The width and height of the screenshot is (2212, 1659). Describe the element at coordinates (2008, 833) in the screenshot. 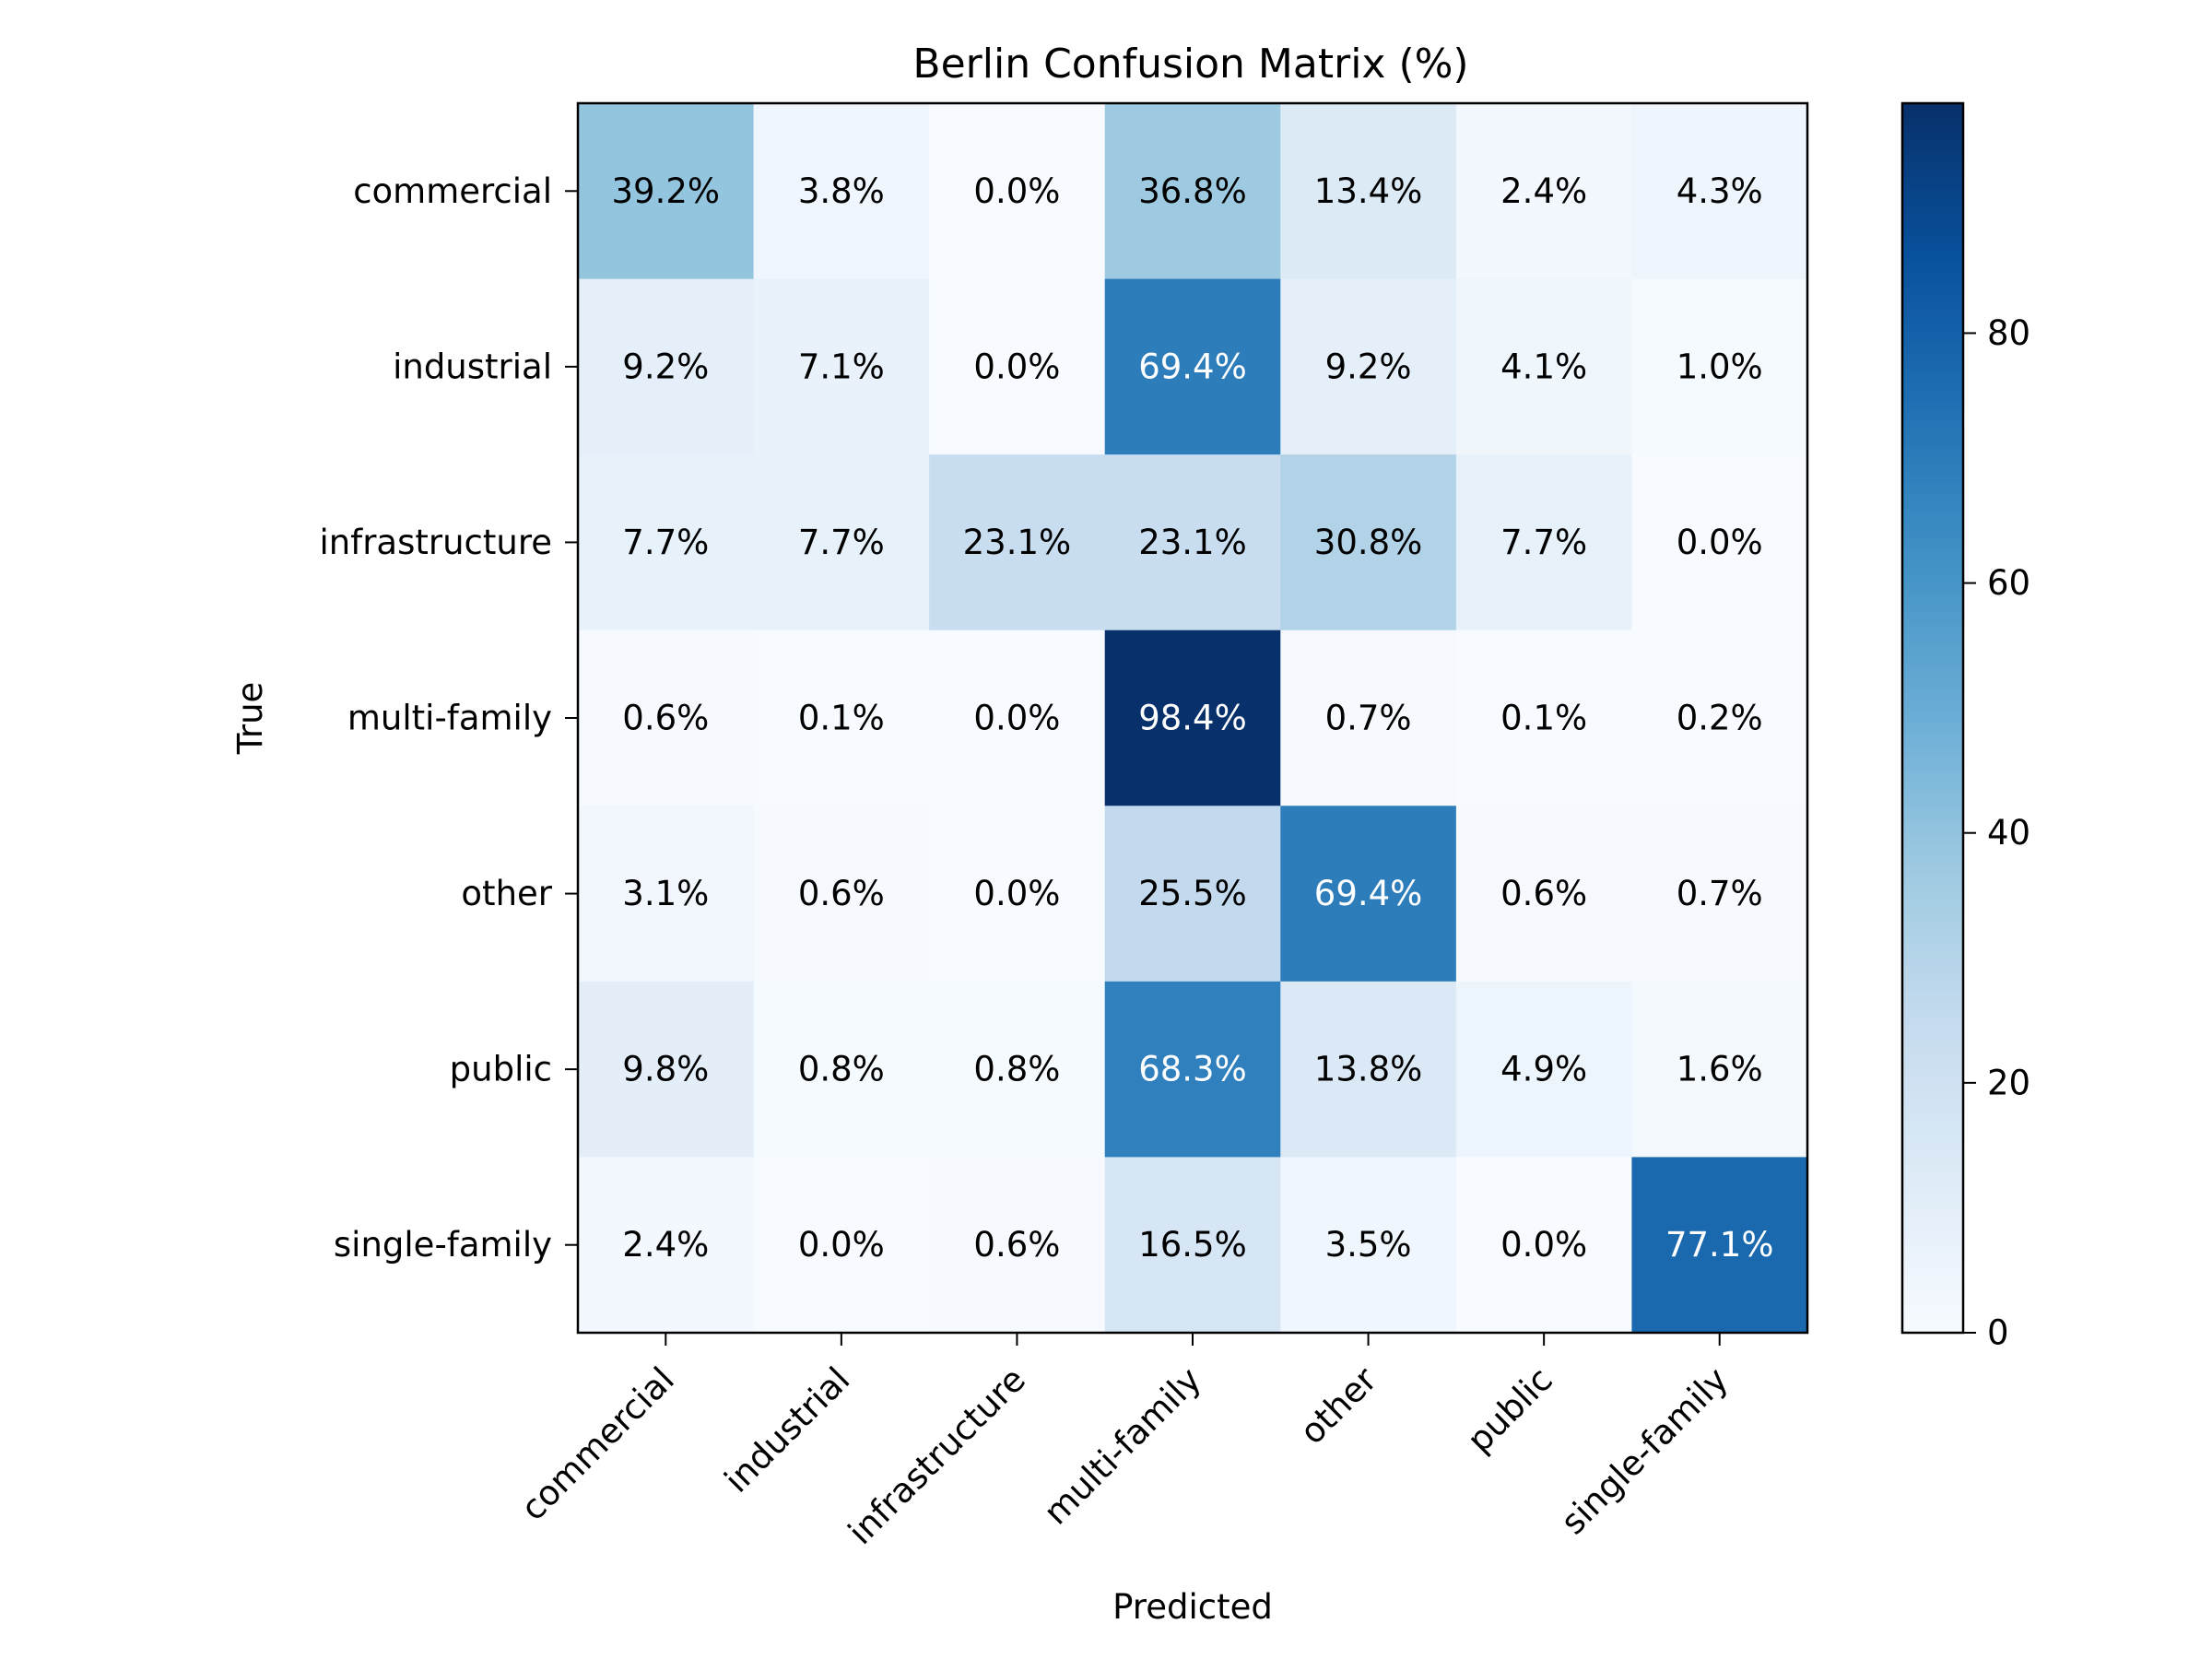

I see `colorbar-tick-label: 40` at that location.